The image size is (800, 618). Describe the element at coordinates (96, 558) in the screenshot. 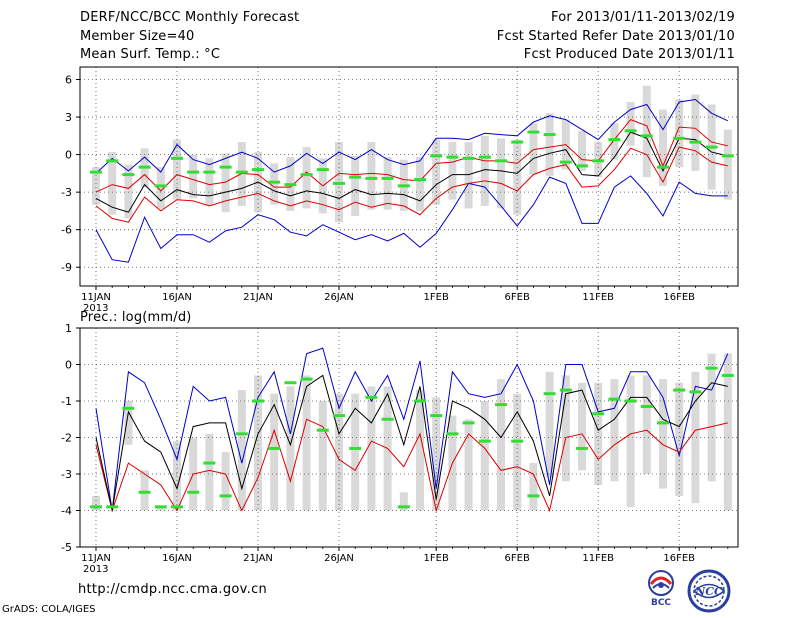

I see `x-tick-label: 11JAN` at that location.